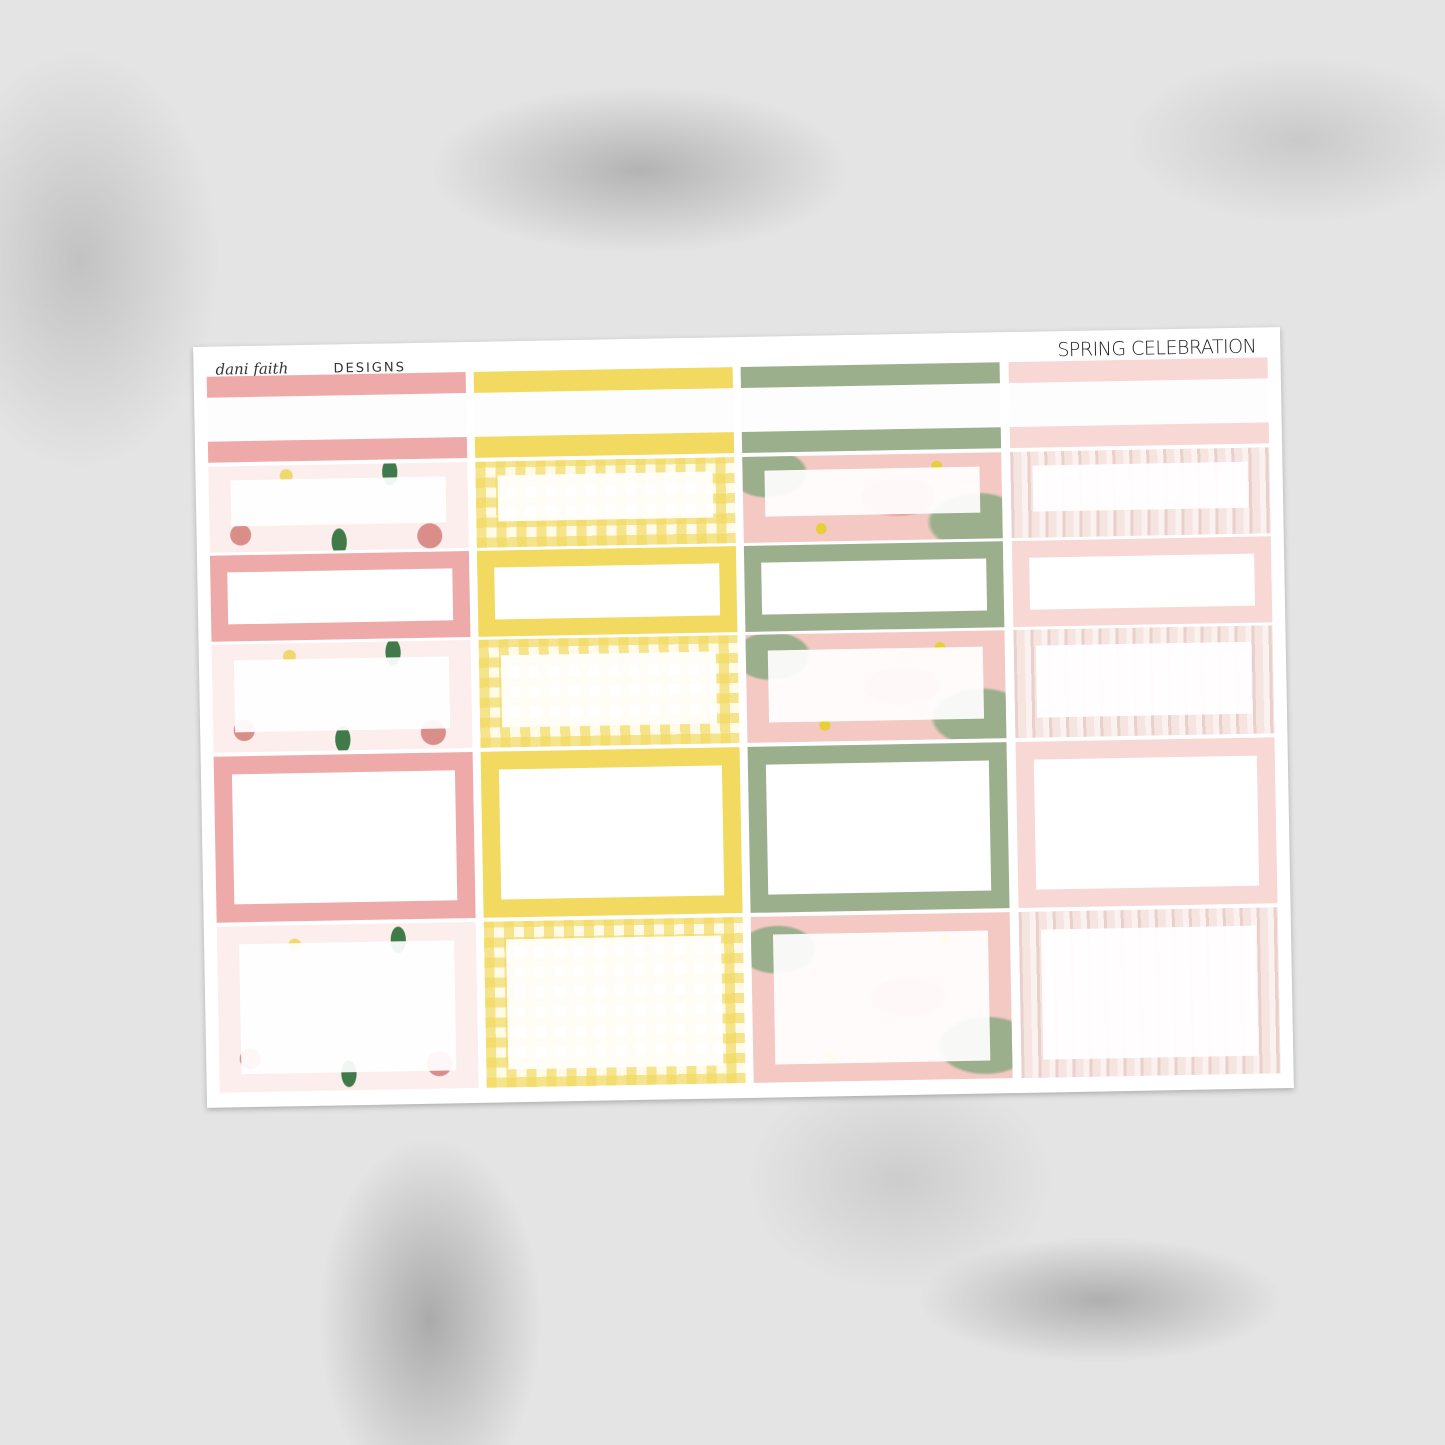 The height and width of the screenshot is (1445, 1445). I want to click on sticker-column-yellow-gingham, so click(609, 720).